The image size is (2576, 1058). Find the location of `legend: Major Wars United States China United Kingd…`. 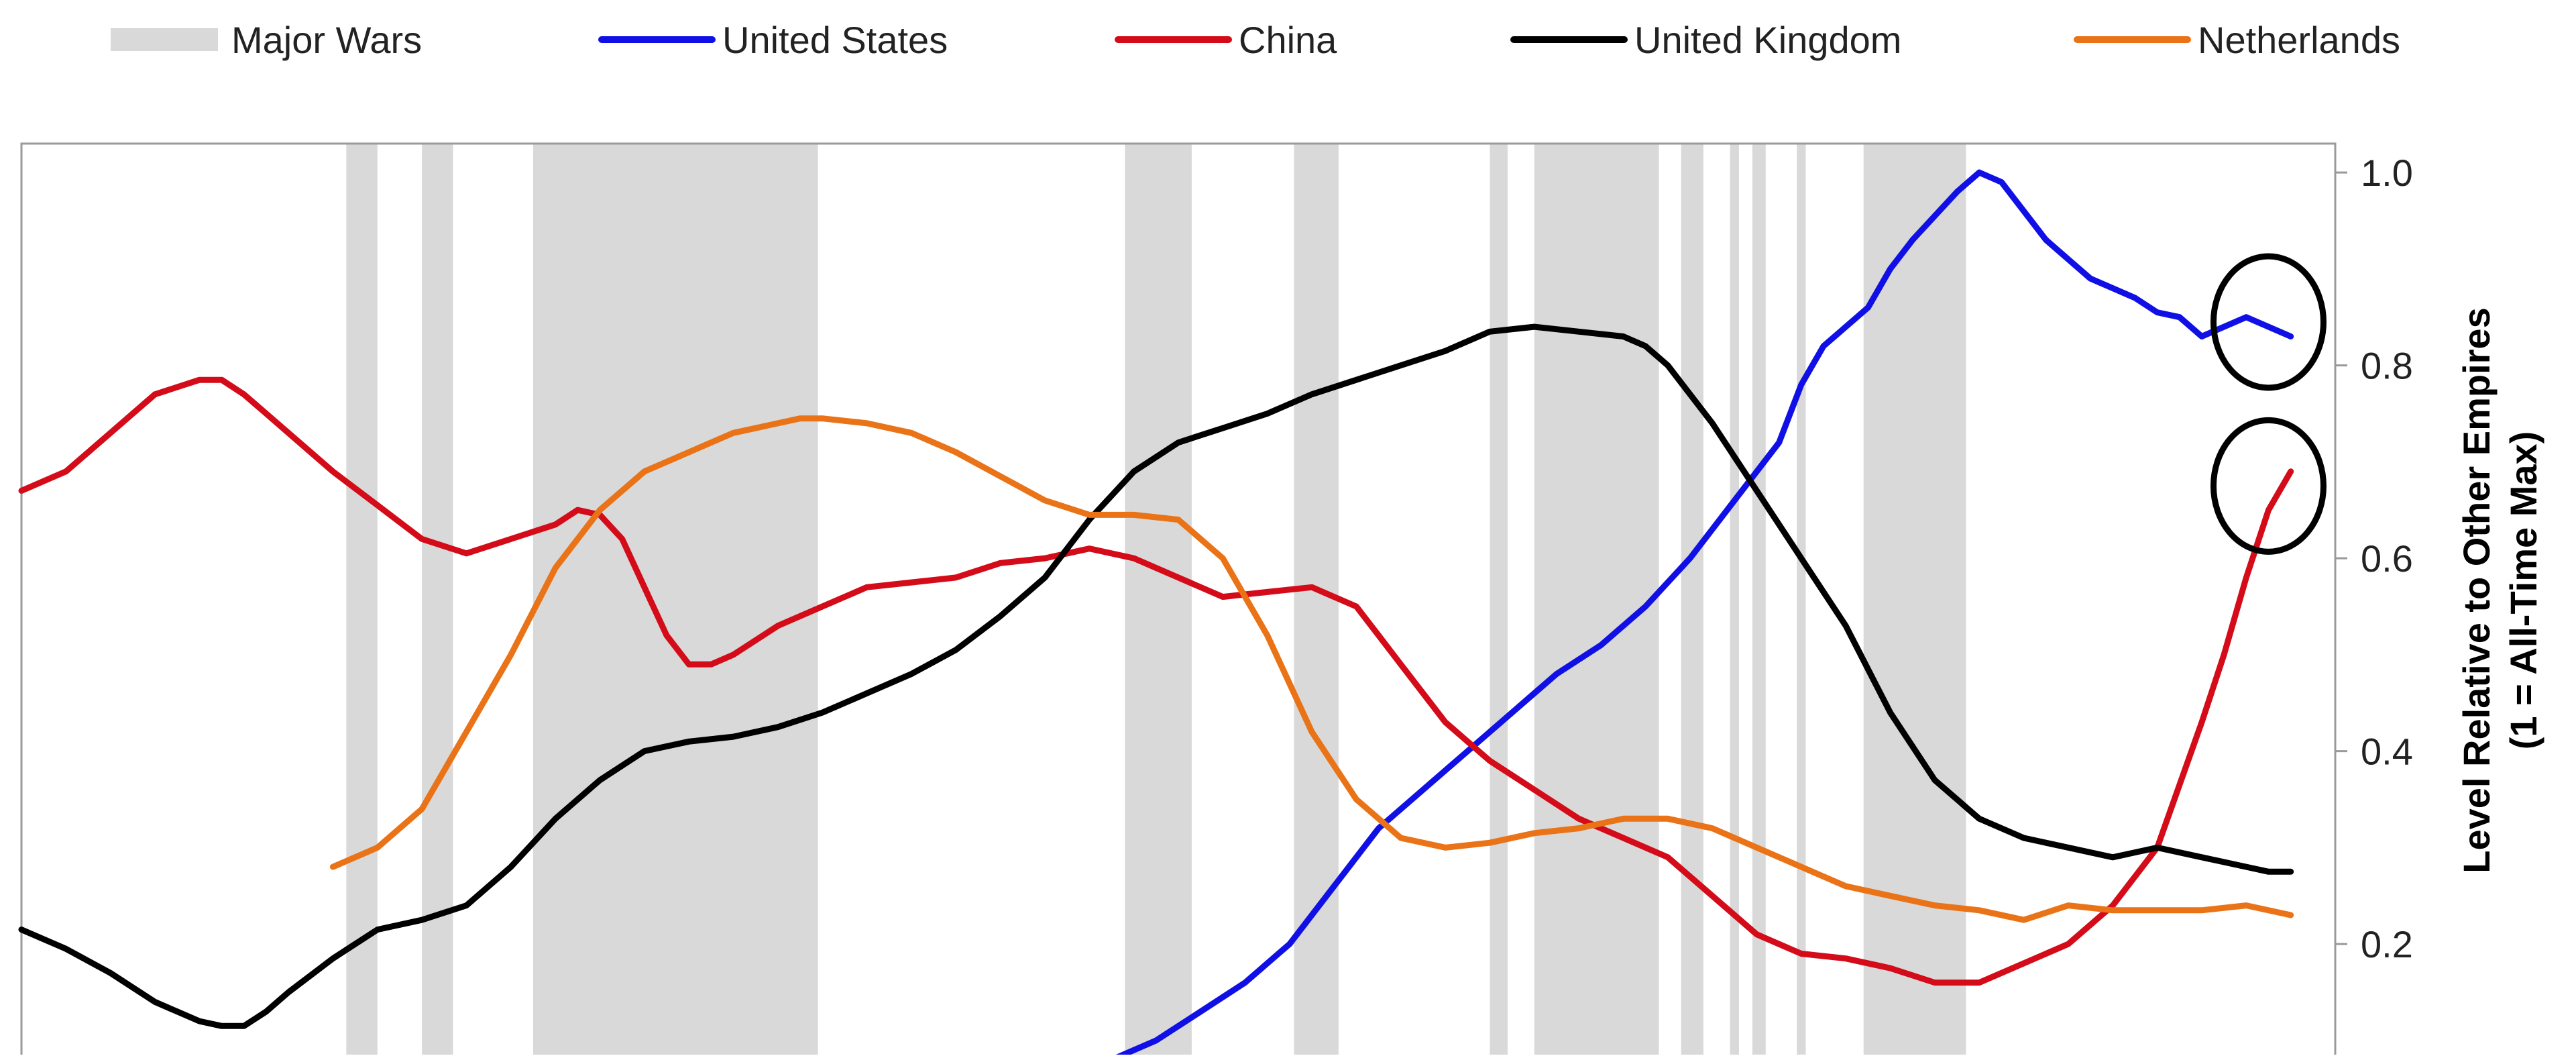

legend: Major Wars United States China United Kingd… is located at coordinates (1255, 40).